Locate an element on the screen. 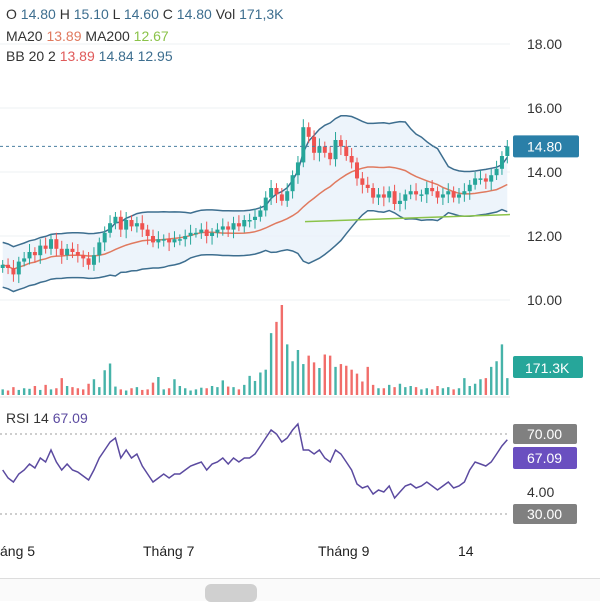 Image resolution: width=600 pixels, height=602 pixels. toolbar-selected-tab is located at coordinates (231, 593).